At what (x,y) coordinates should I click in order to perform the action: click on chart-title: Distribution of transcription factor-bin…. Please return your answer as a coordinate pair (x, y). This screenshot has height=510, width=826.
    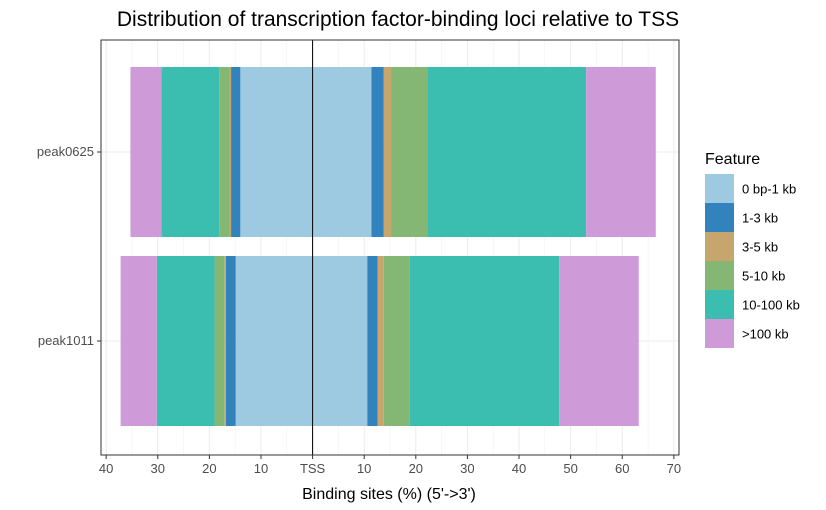
    Looking at the image, I should click on (398, 19).